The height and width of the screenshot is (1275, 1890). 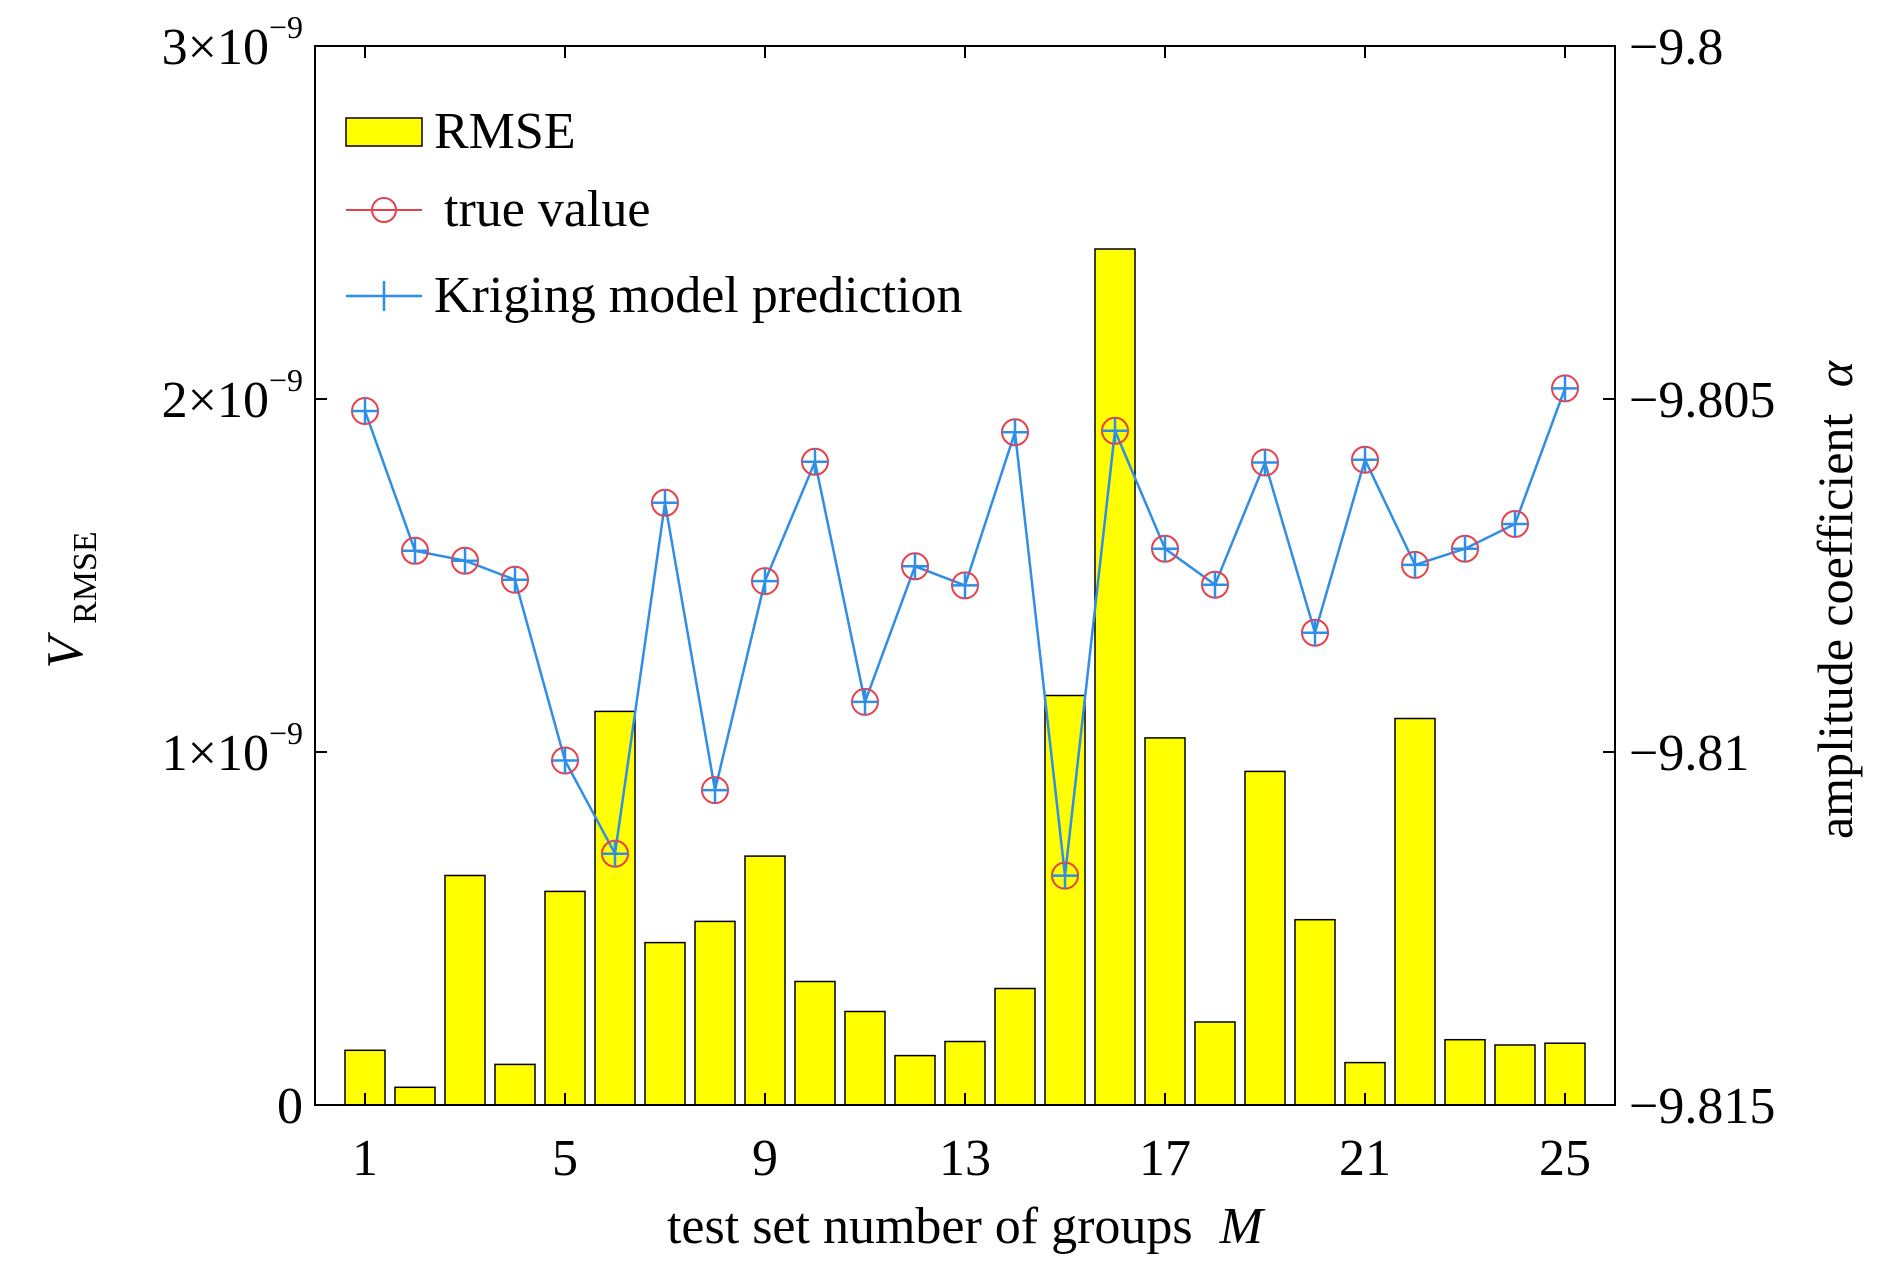 What do you see at coordinates (1242, 1226) in the screenshot?
I see `x-axis-label-var: M` at bounding box center [1242, 1226].